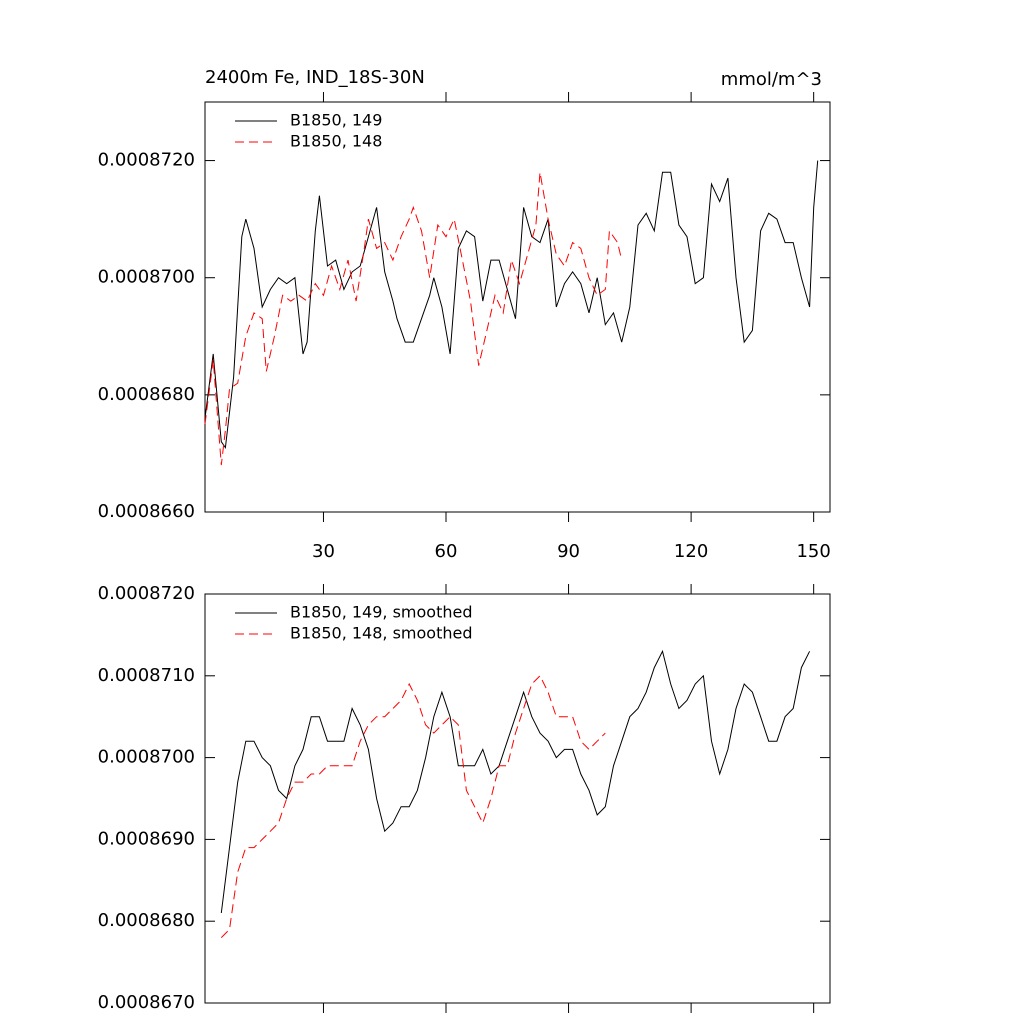 This screenshot has height=1024, width=1024. Describe the element at coordinates (336, 120) in the screenshot. I see `legend-label: B1850, 149` at that location.